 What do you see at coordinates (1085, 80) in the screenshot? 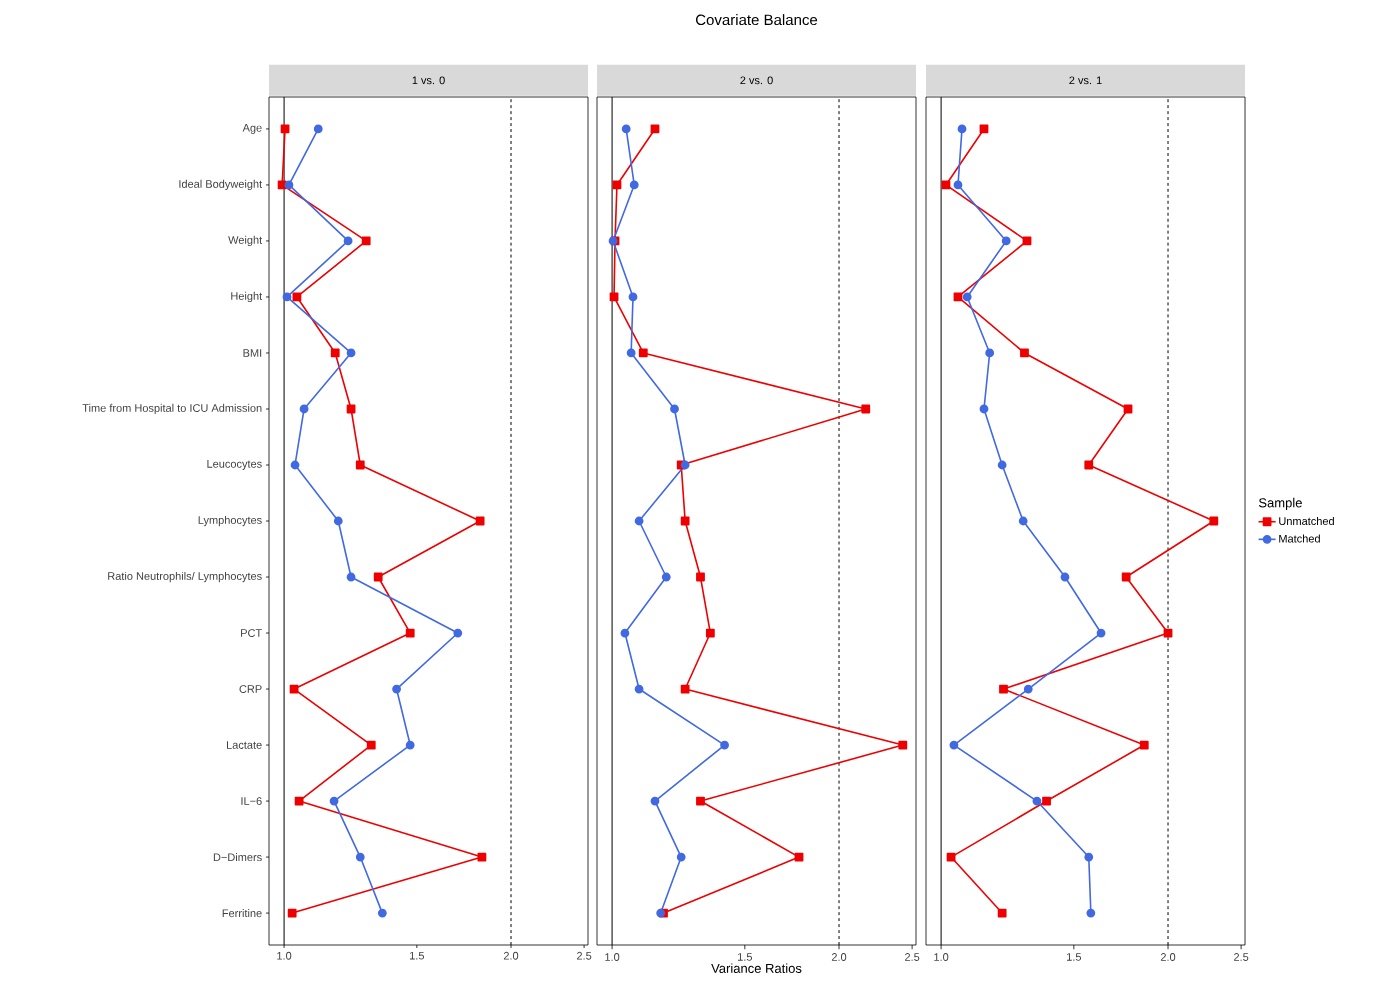
I see `chart-subtitle: 2 vs. 1` at bounding box center [1085, 80].